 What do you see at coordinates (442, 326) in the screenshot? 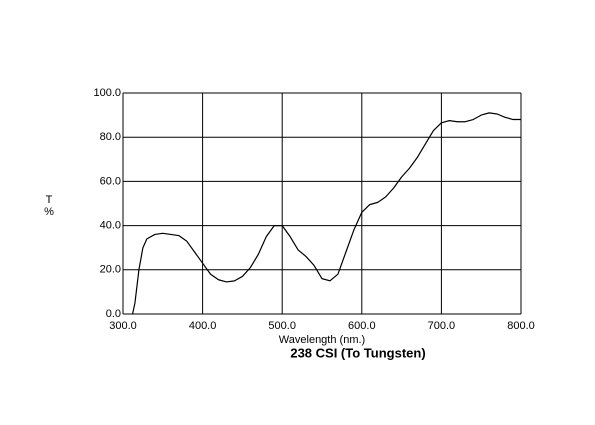
I see `x-tick-label: 700.0` at bounding box center [442, 326].